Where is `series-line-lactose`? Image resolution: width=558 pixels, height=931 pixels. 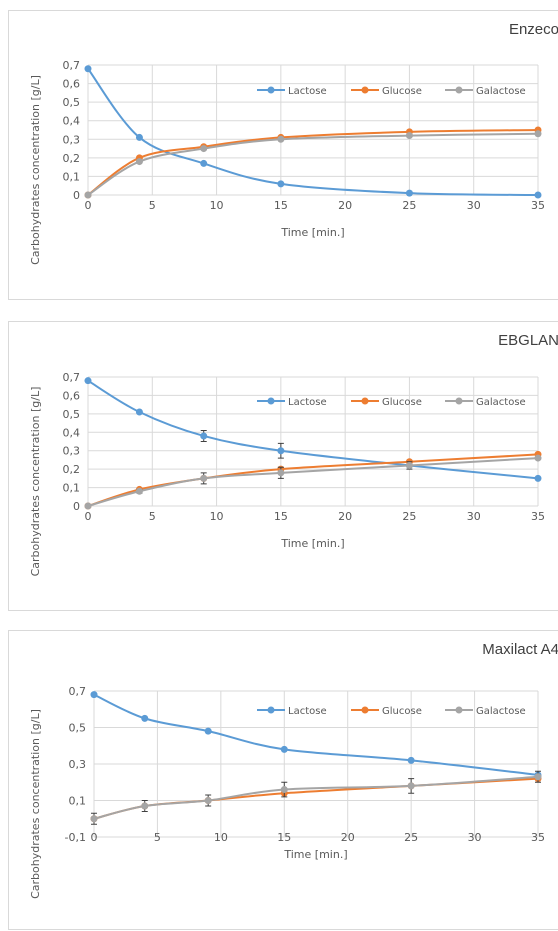
series-line-lactose is located at coordinates (313, 132).